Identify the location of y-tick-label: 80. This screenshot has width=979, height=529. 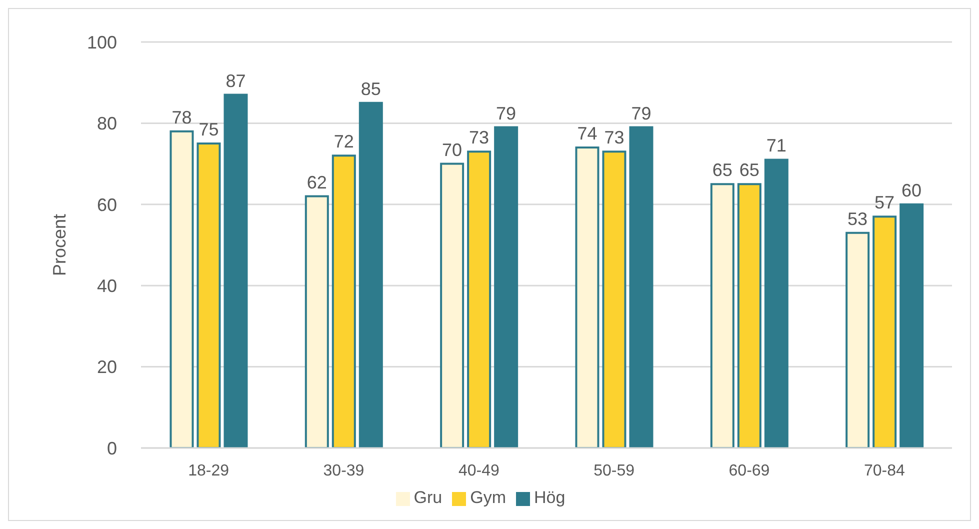
(106, 124).